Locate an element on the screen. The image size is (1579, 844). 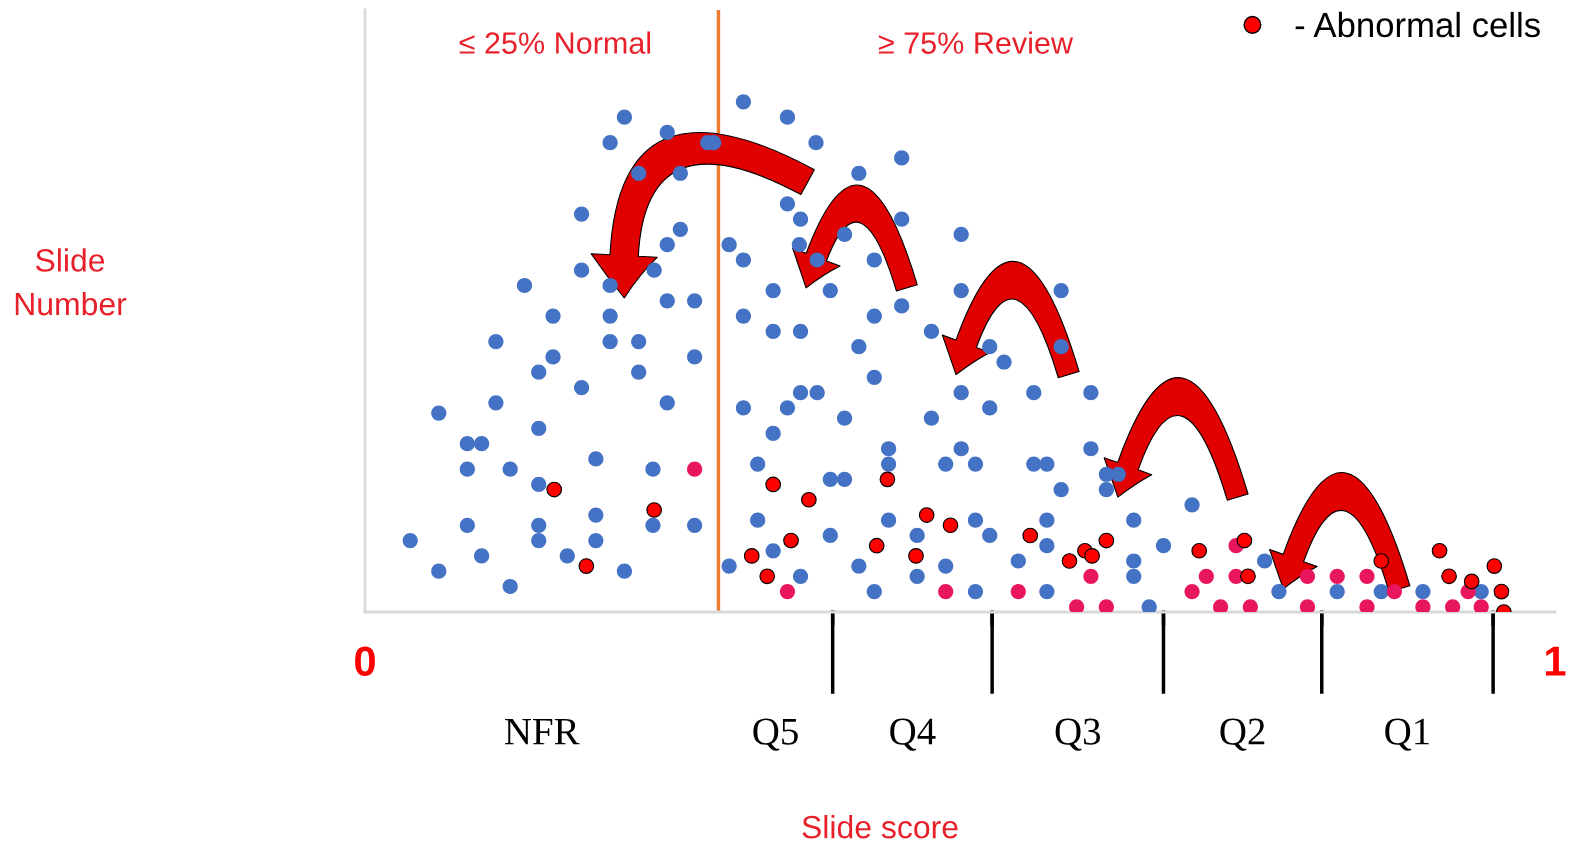
x-axis-title: Slide score is located at coordinates (880, 827).